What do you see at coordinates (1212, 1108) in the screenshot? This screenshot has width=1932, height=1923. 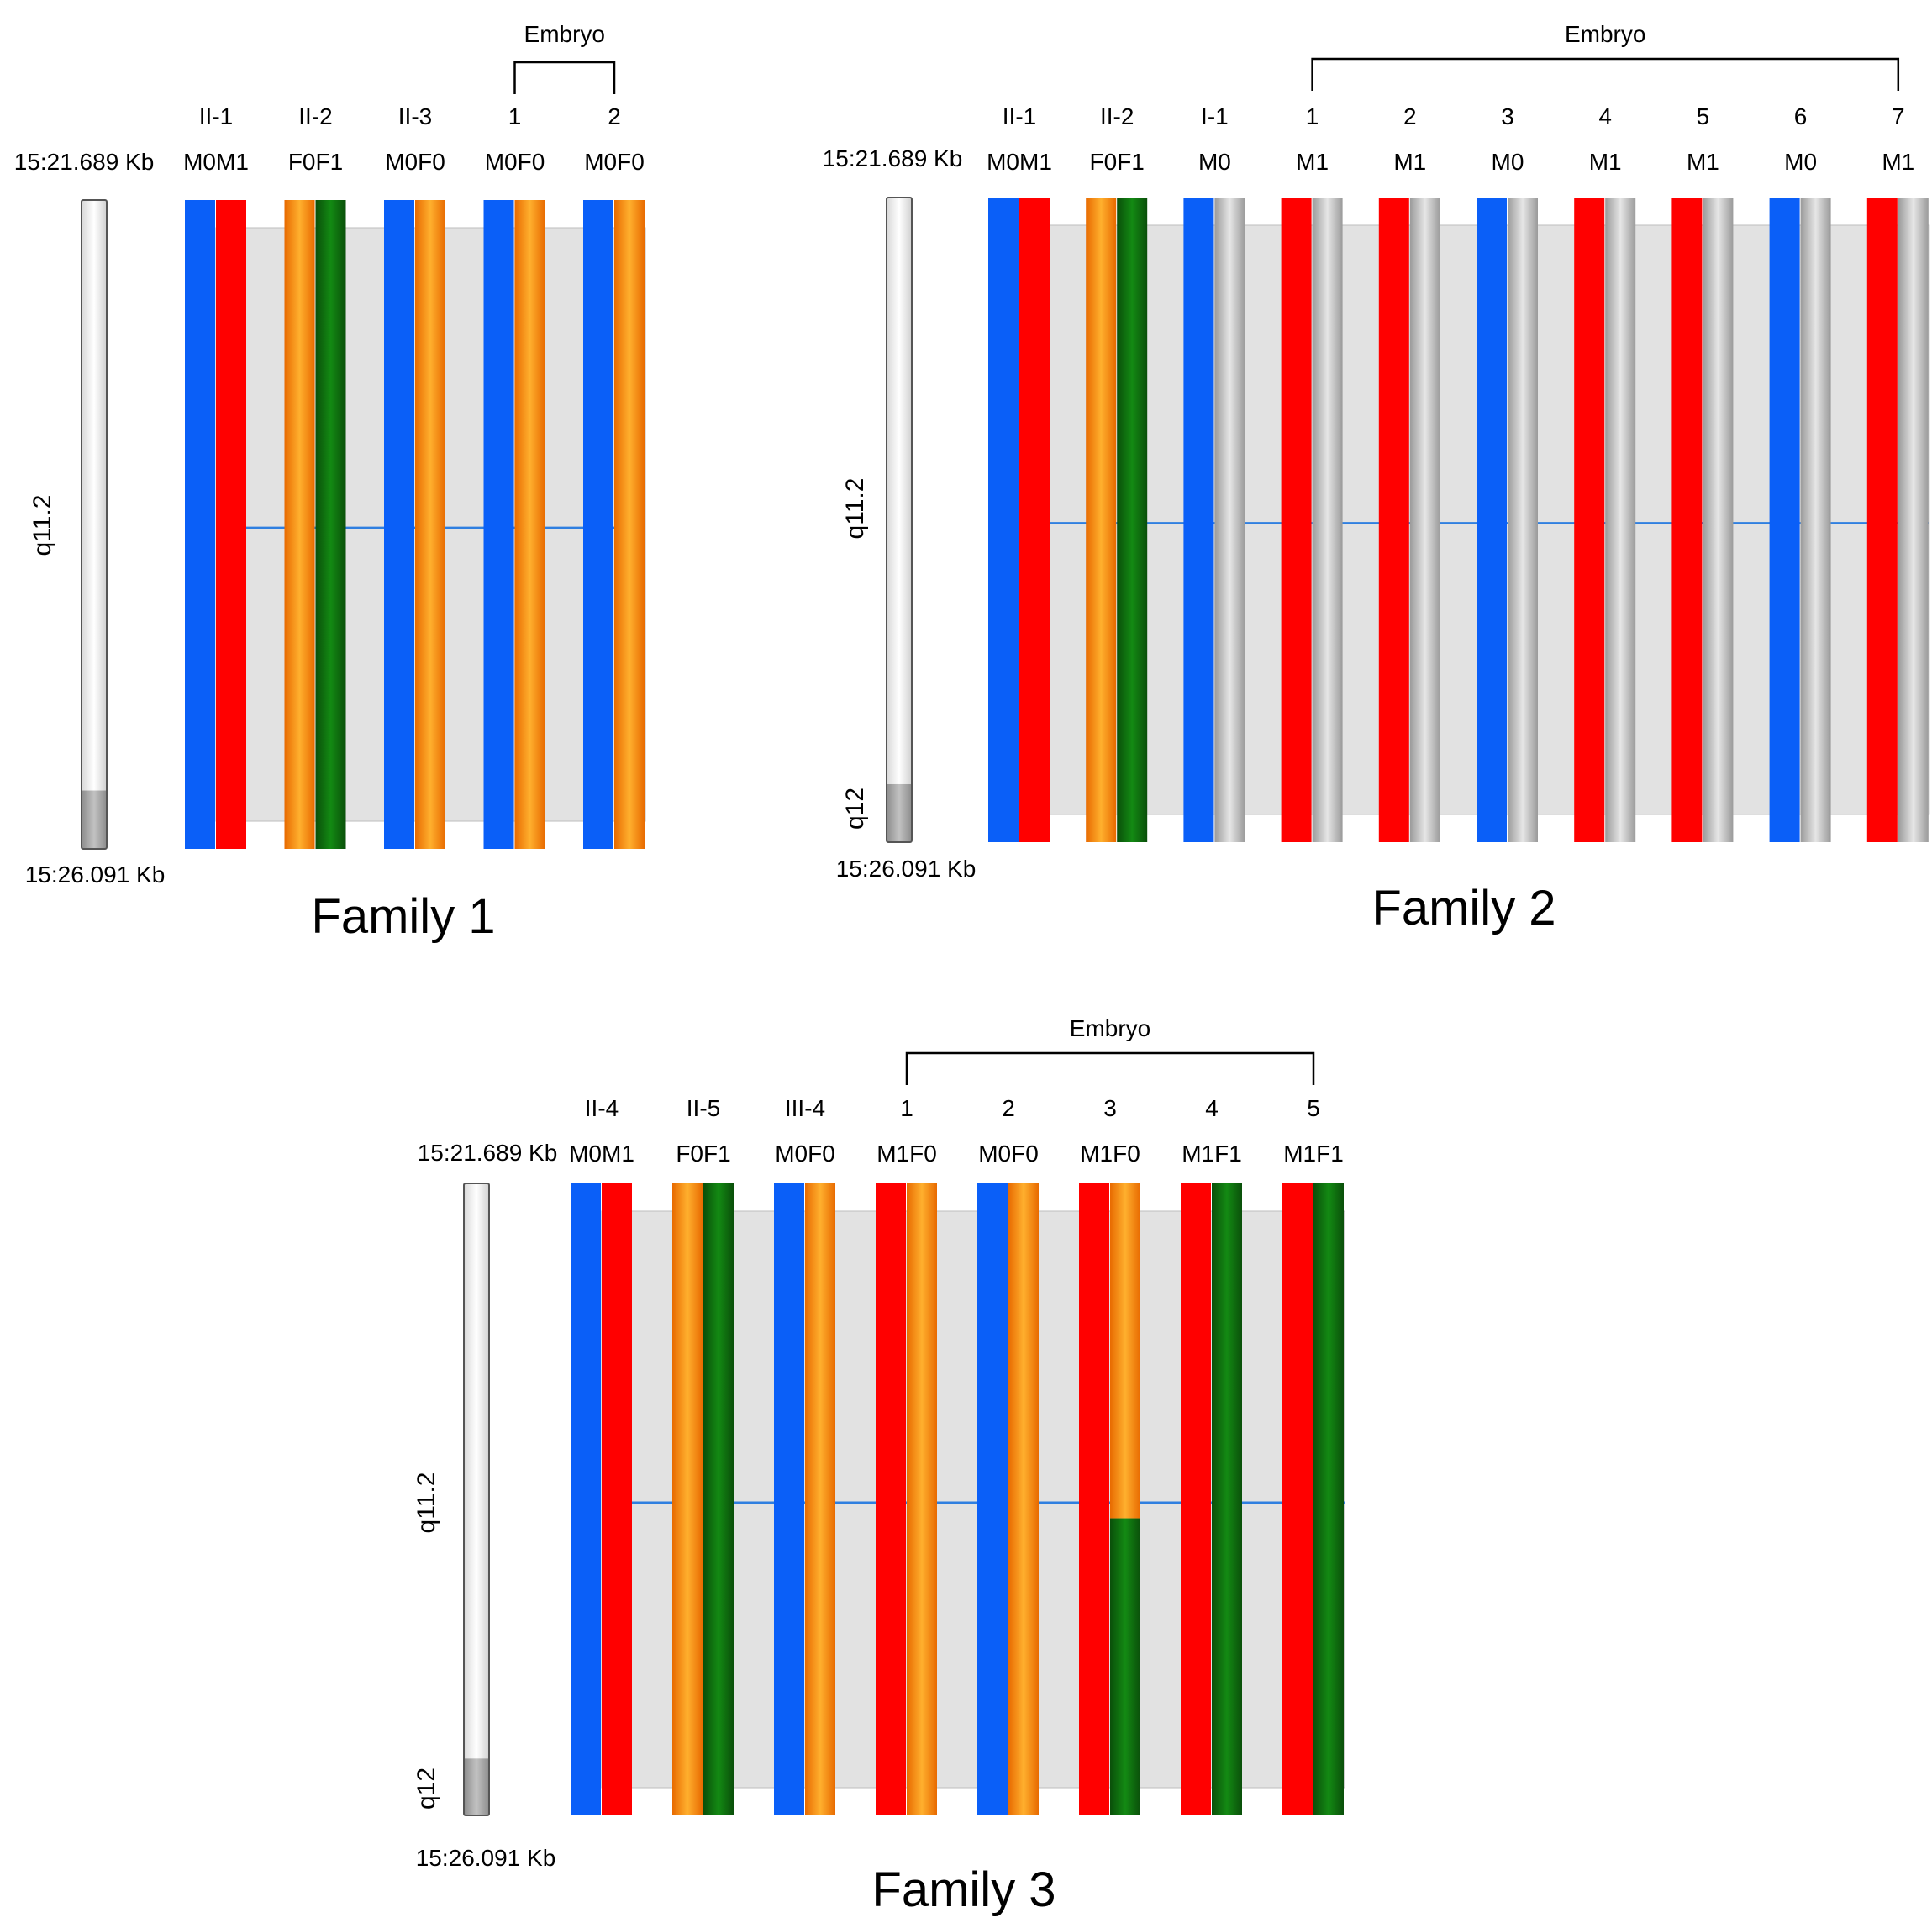 I see `member-id-label: 4` at bounding box center [1212, 1108].